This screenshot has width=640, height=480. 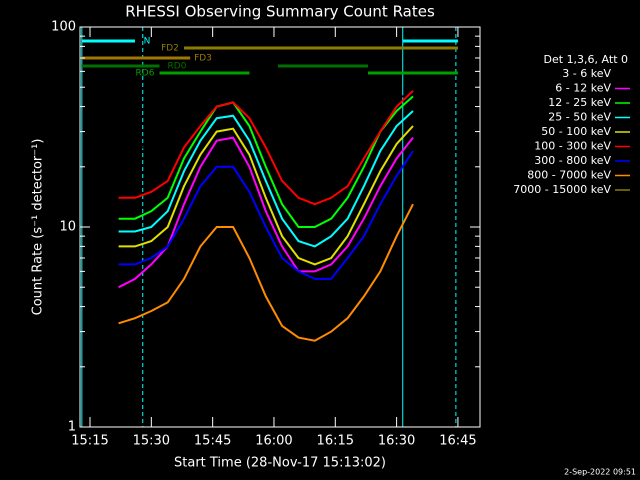 I want to click on flag-label: FD3, so click(x=203, y=59).